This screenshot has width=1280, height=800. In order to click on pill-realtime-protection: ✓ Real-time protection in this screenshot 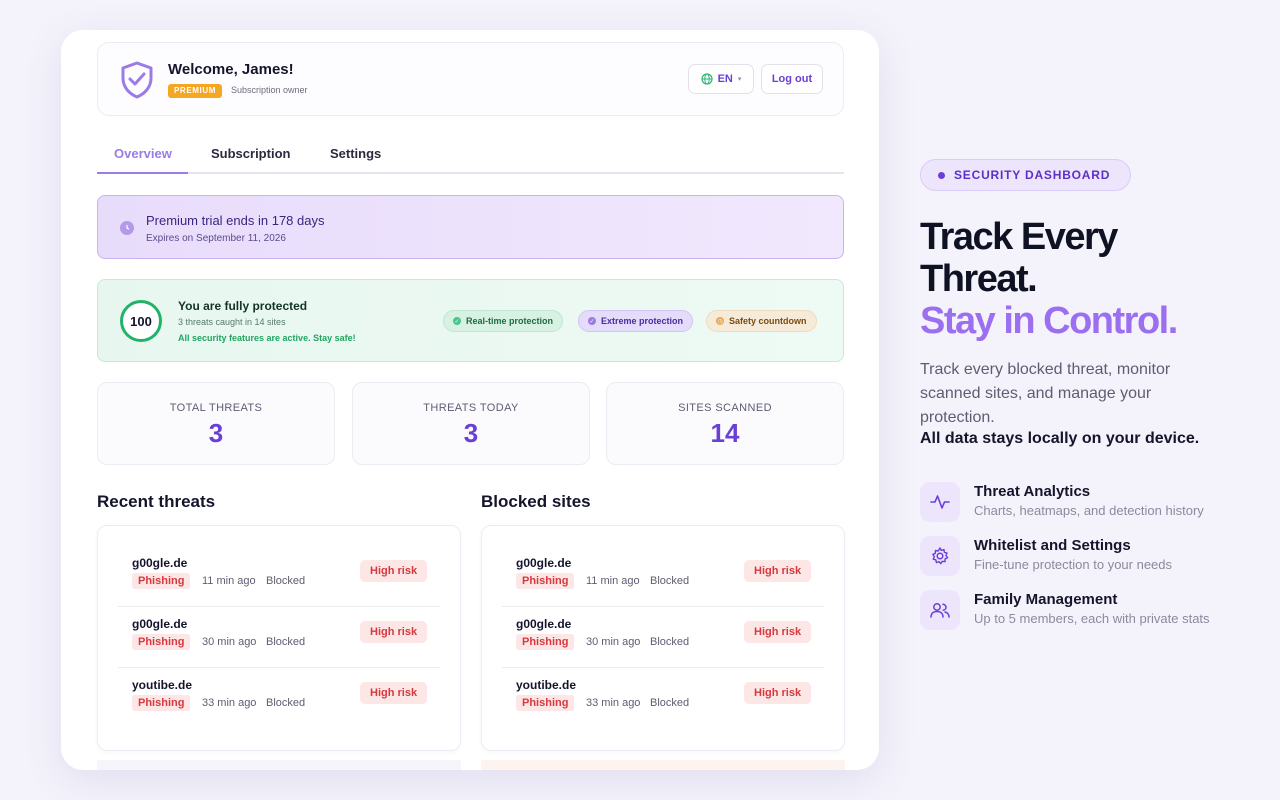, I will do `click(503, 321)`.